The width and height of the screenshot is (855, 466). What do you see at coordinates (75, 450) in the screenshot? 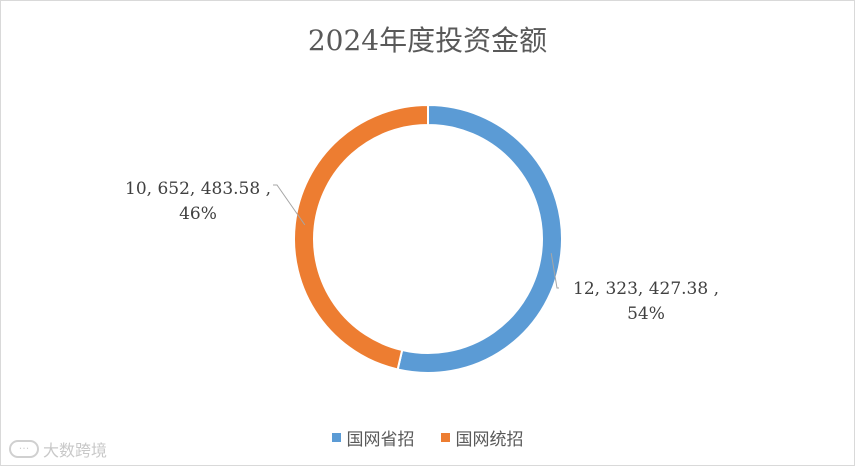
I see `watermark-text: 大数跨境` at bounding box center [75, 450].